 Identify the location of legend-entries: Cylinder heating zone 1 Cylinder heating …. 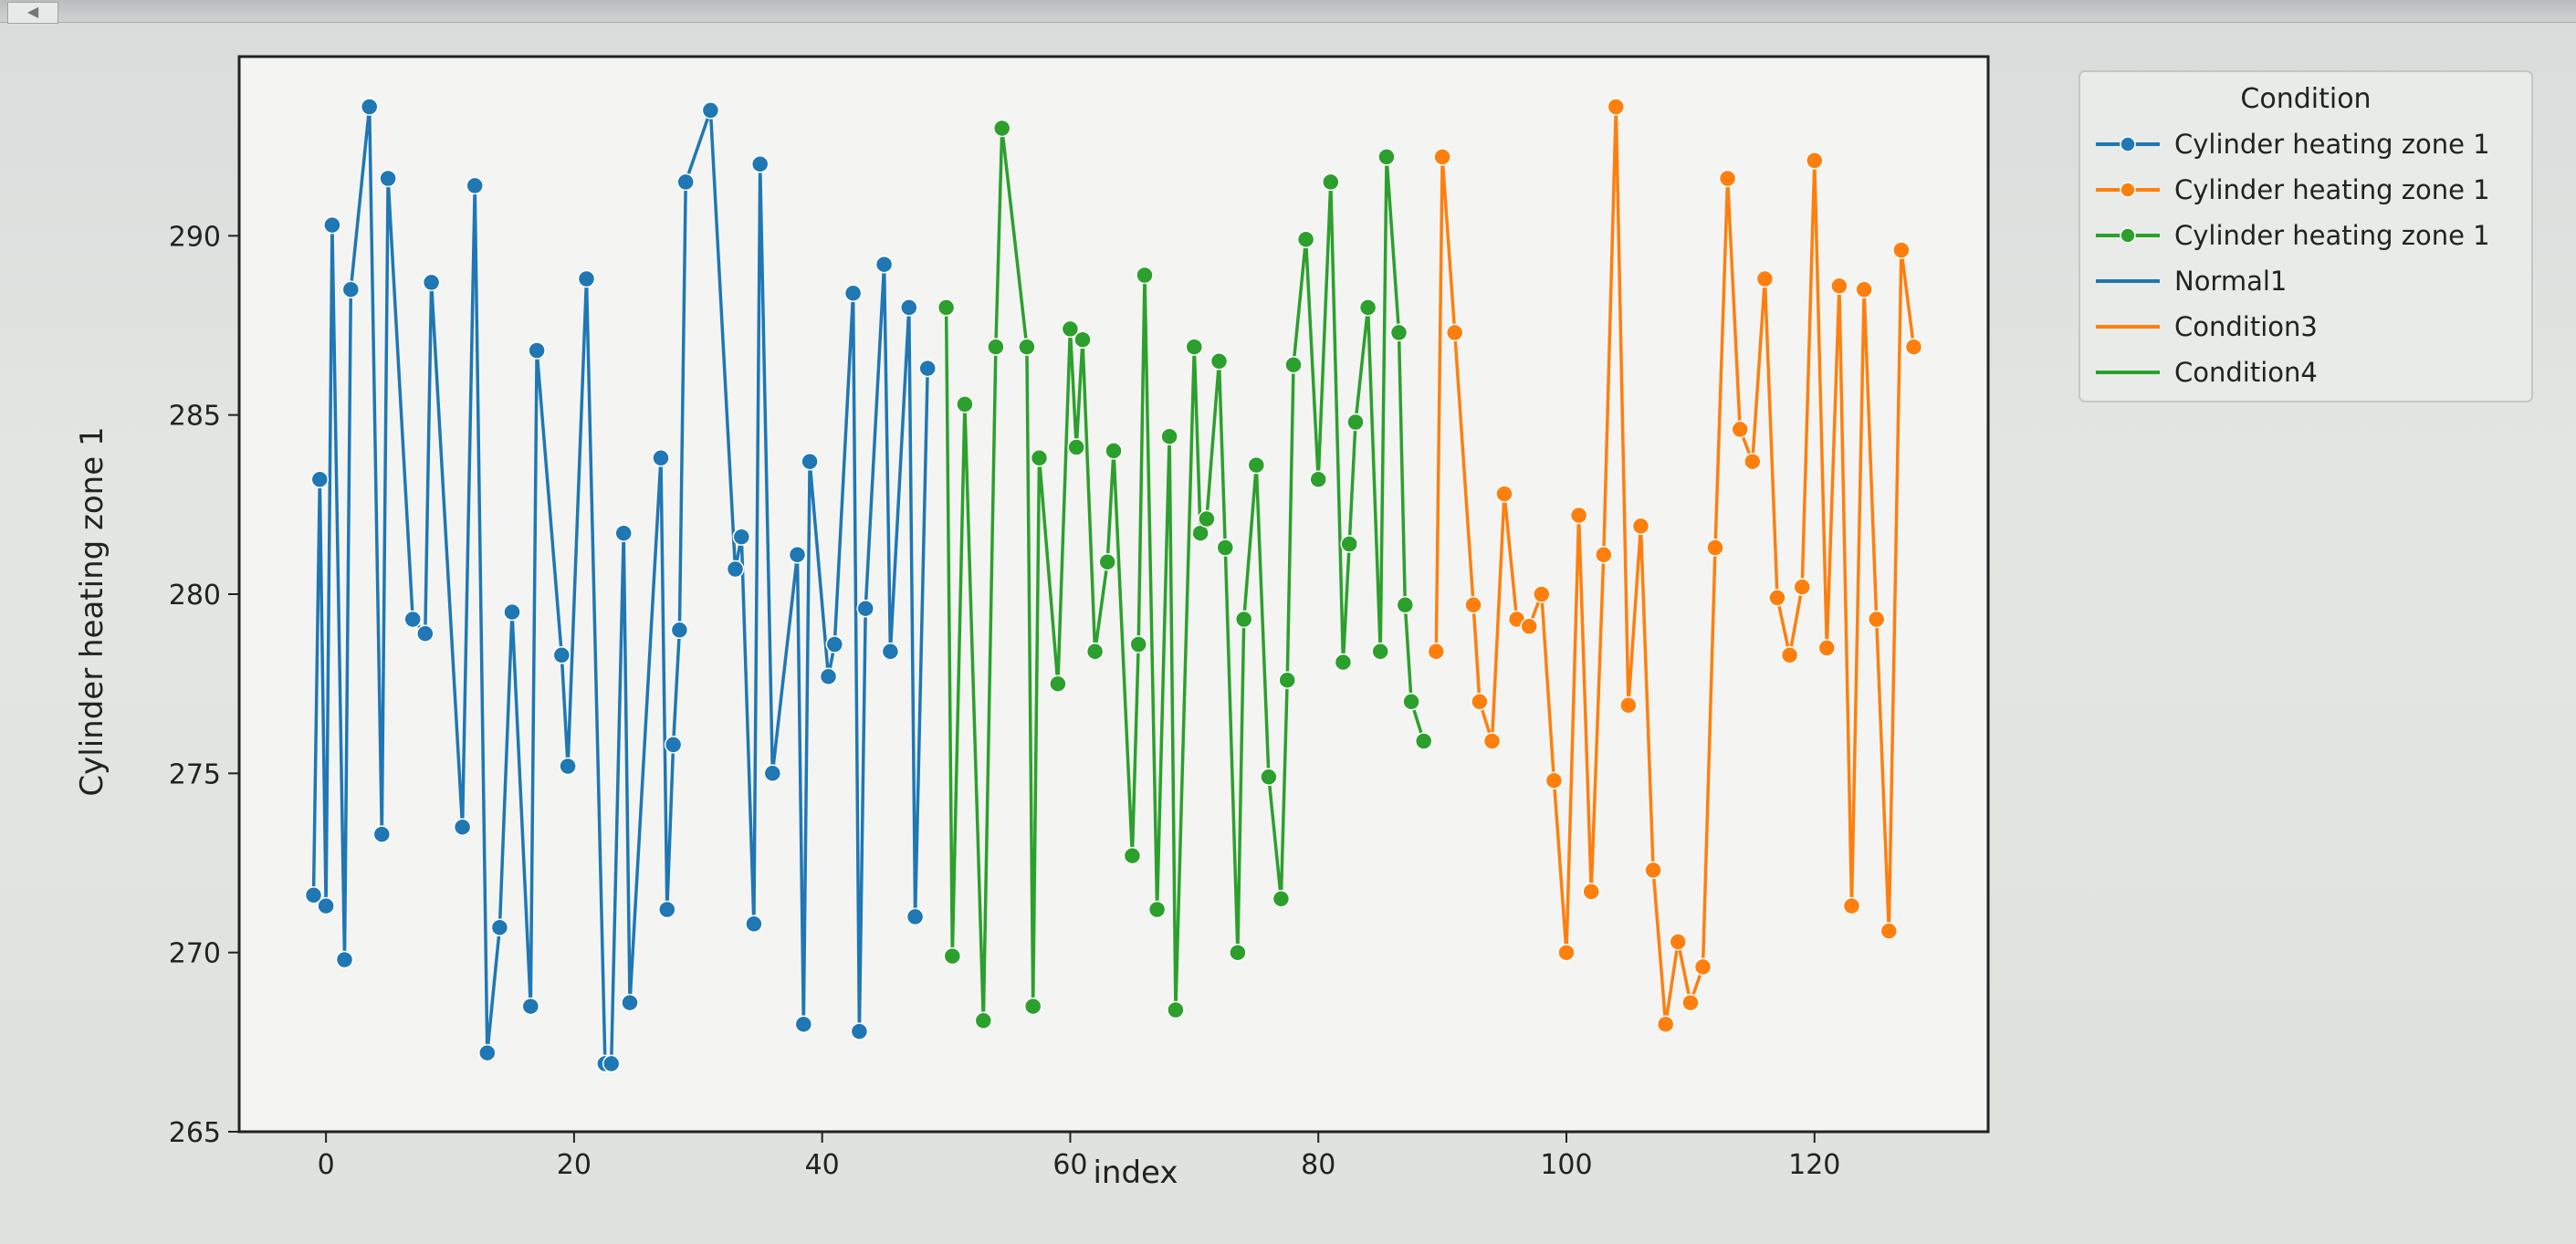
(2293, 258).